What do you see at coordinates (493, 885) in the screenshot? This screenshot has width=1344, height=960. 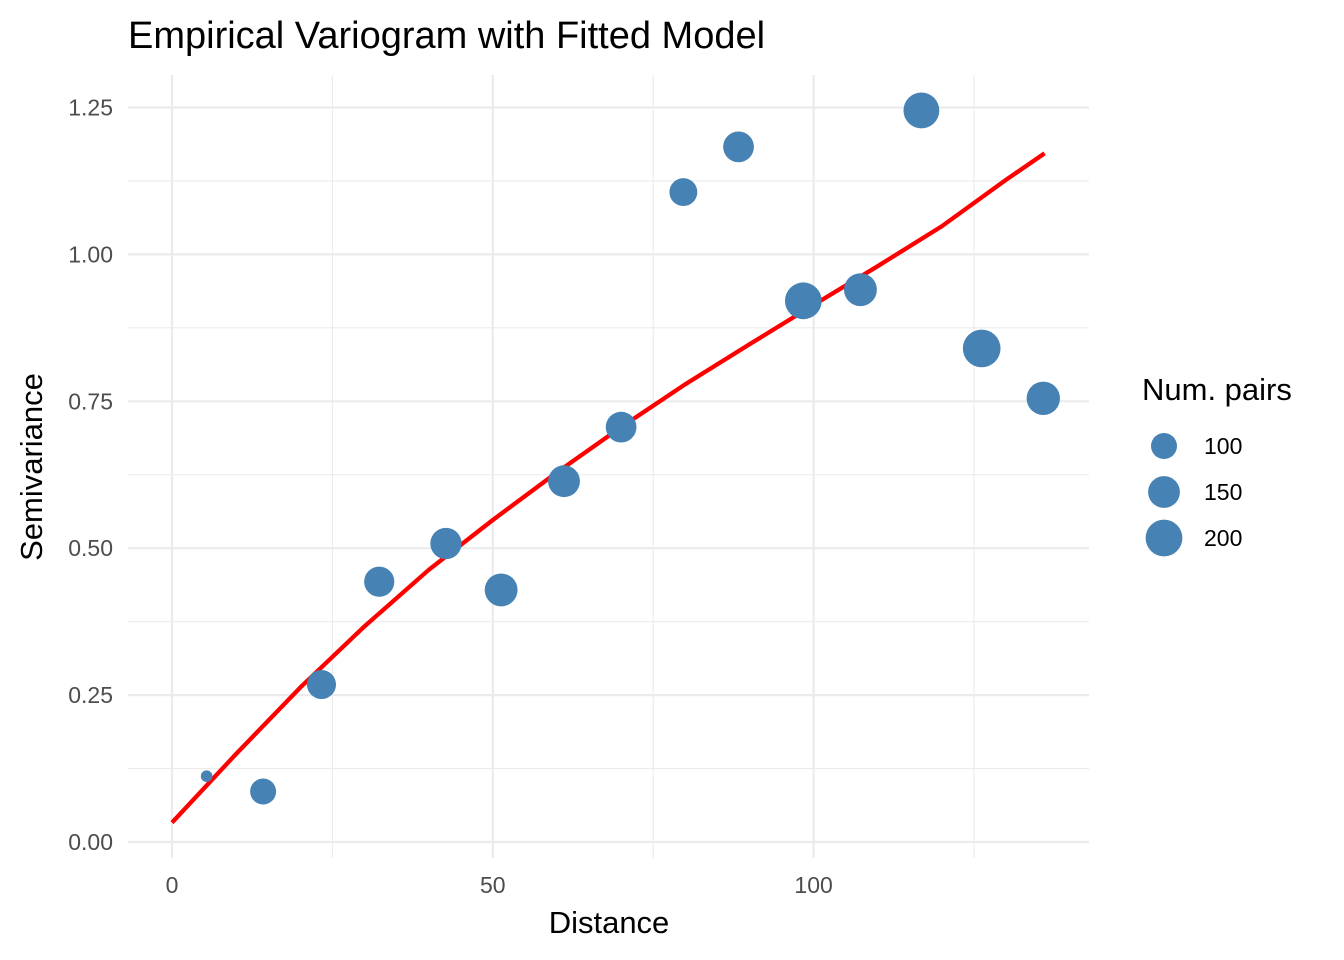 I see `x-tick-label: 50` at bounding box center [493, 885].